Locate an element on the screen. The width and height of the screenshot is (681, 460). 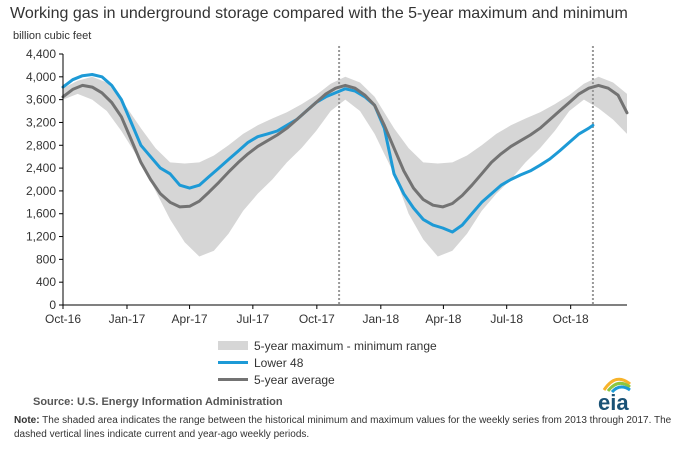
legend-label-lower48: Lower 48 is located at coordinates (279, 362).